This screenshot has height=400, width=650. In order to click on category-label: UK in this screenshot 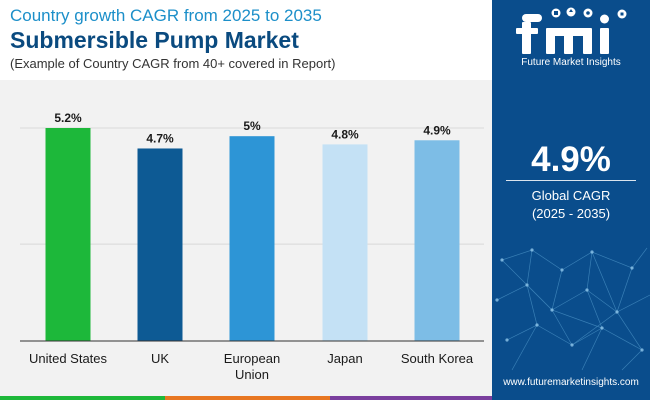, I will do `click(160, 358)`.